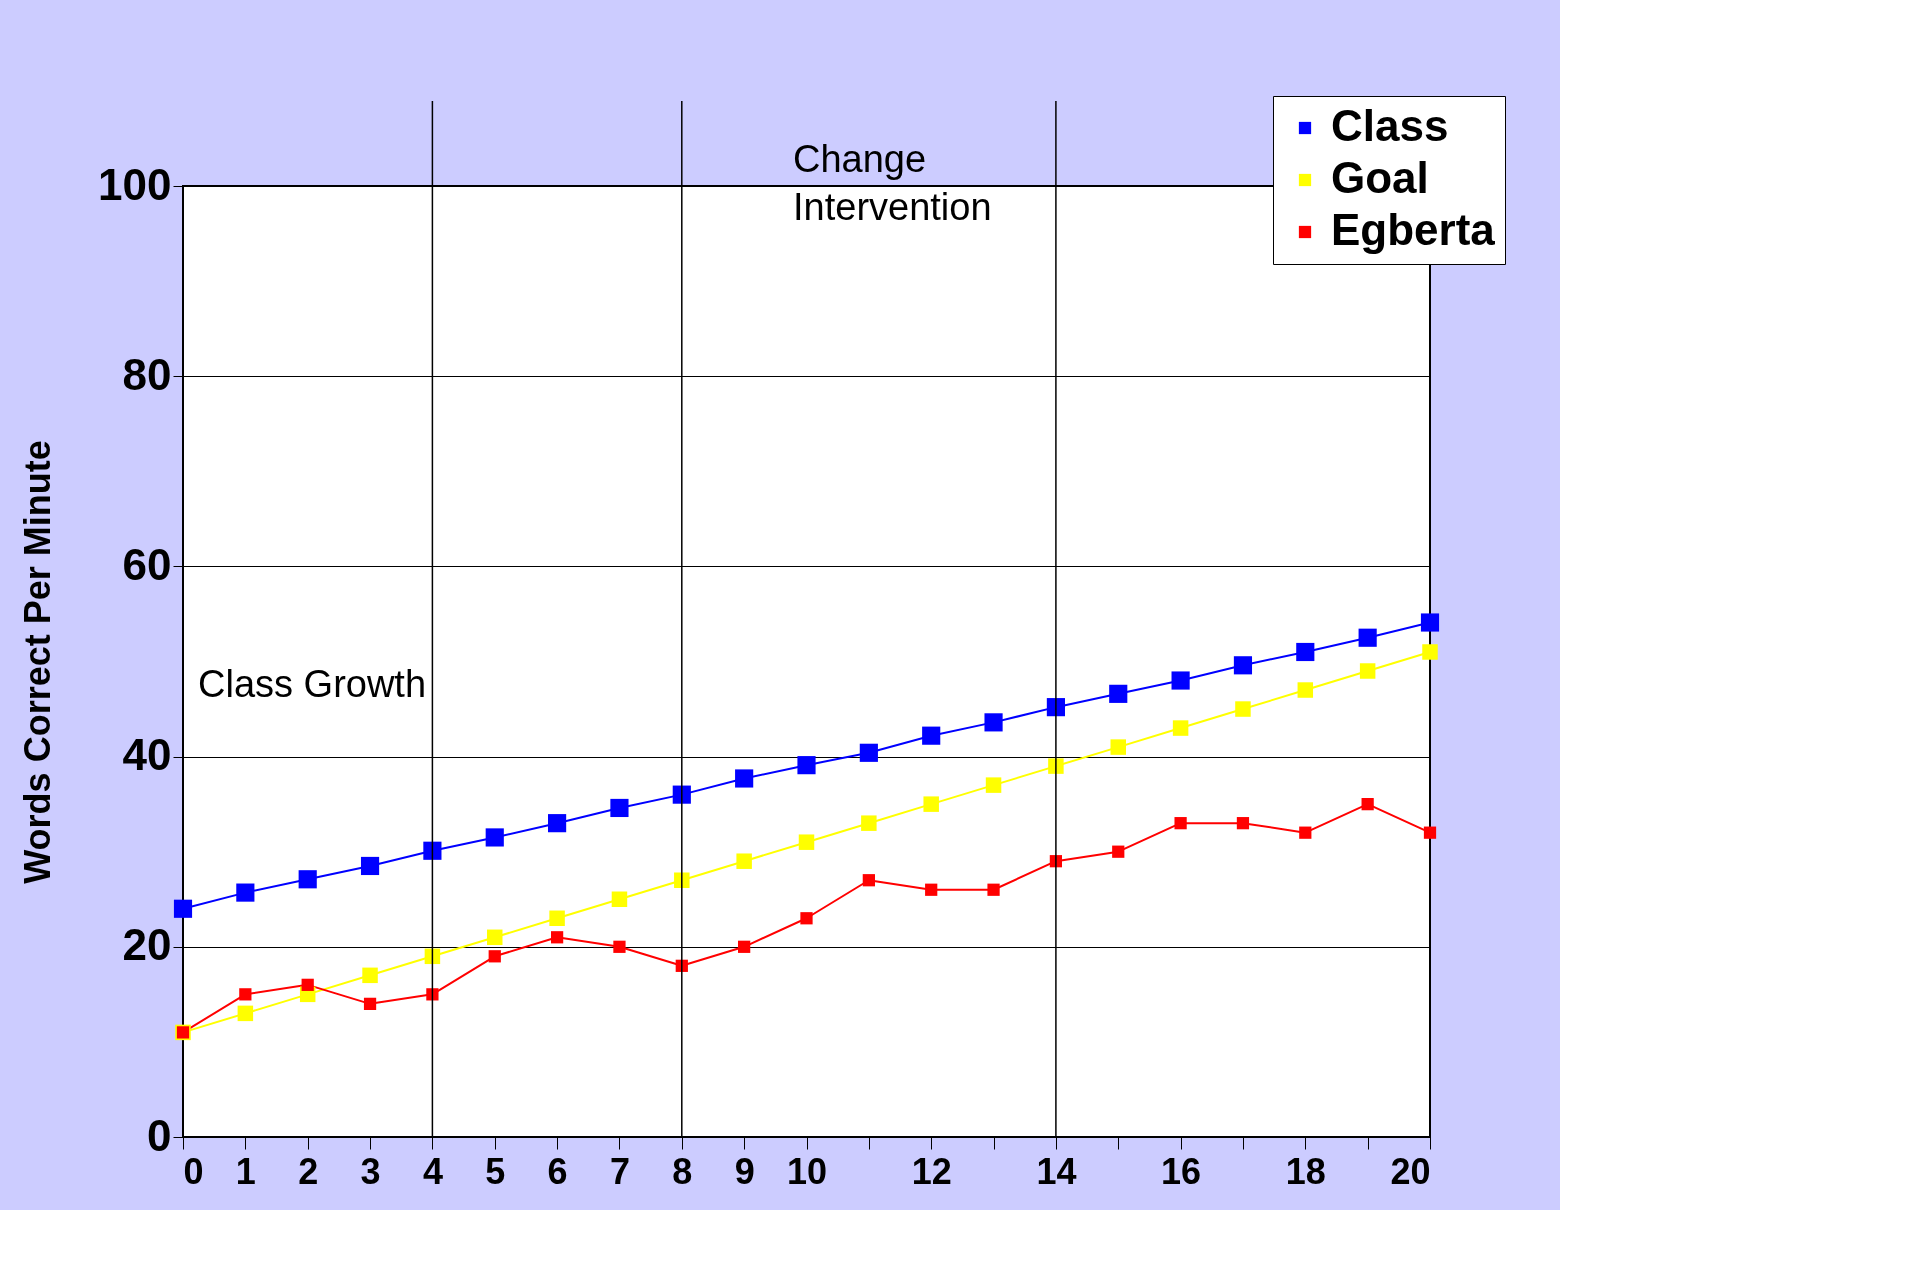 The image size is (1931, 1265). What do you see at coordinates (135, 184) in the screenshot?
I see `y-tick-label: 100` at bounding box center [135, 184].